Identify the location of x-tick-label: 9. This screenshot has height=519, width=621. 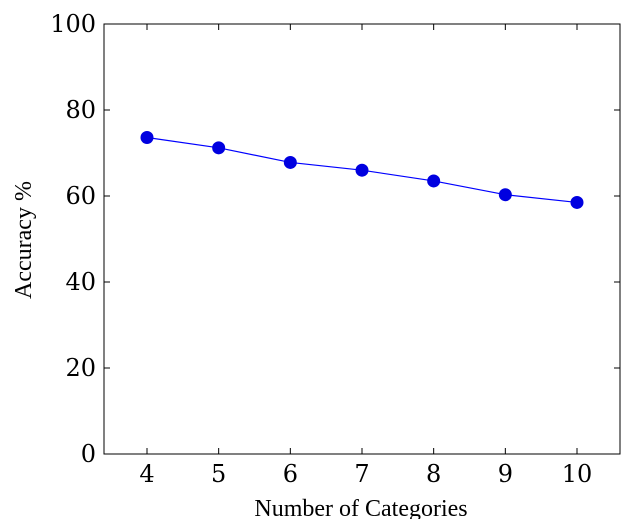
(505, 474).